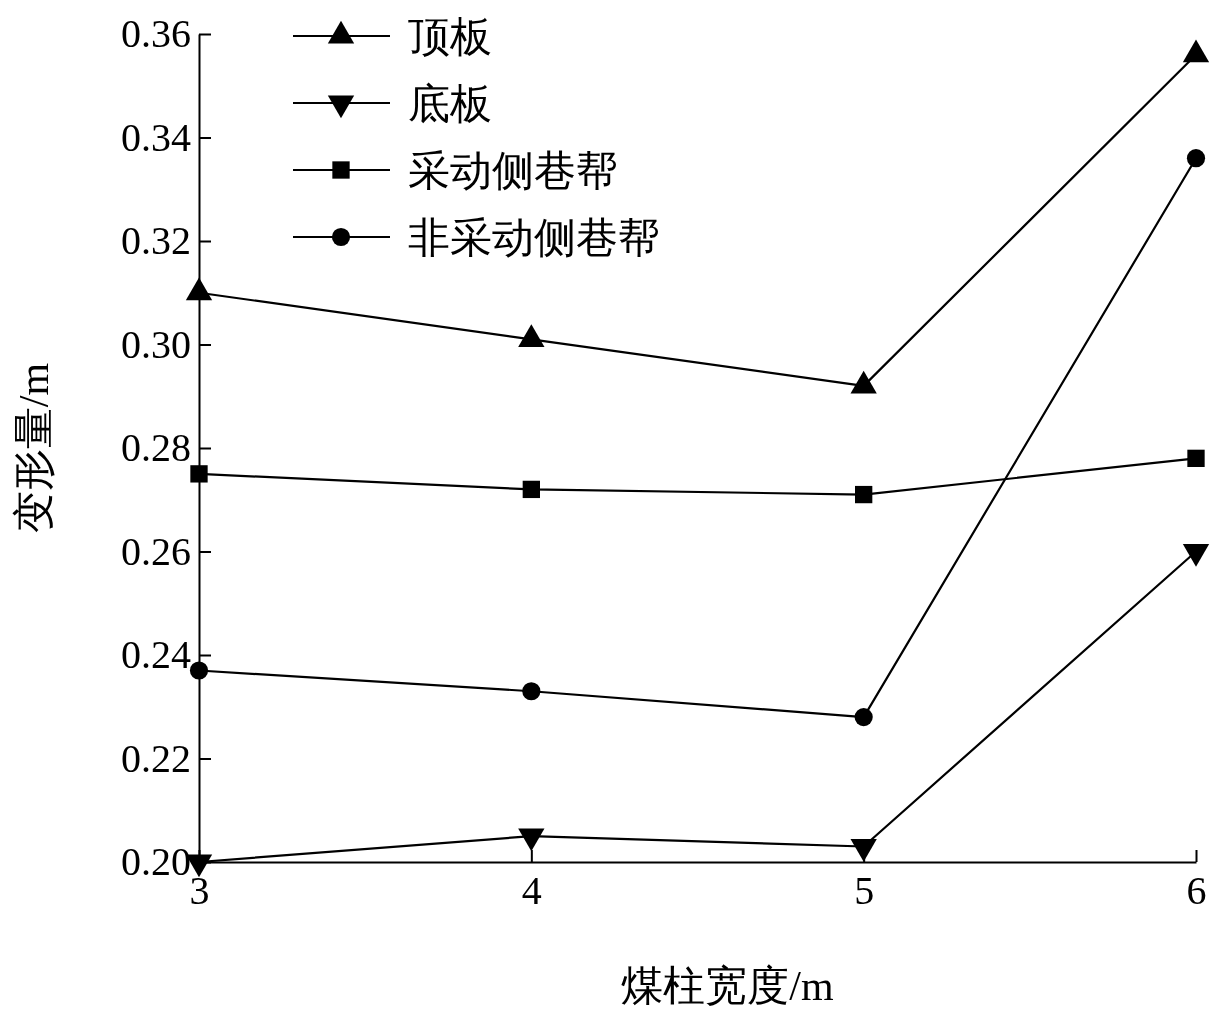 The height and width of the screenshot is (1022, 1213). I want to click on y-axis-title: 变形量/m, so click(34, 448).